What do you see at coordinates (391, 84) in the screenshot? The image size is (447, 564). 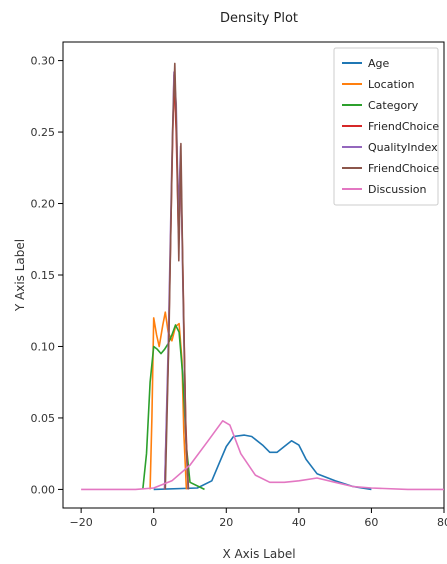 I see `legend-entry: Location` at bounding box center [391, 84].